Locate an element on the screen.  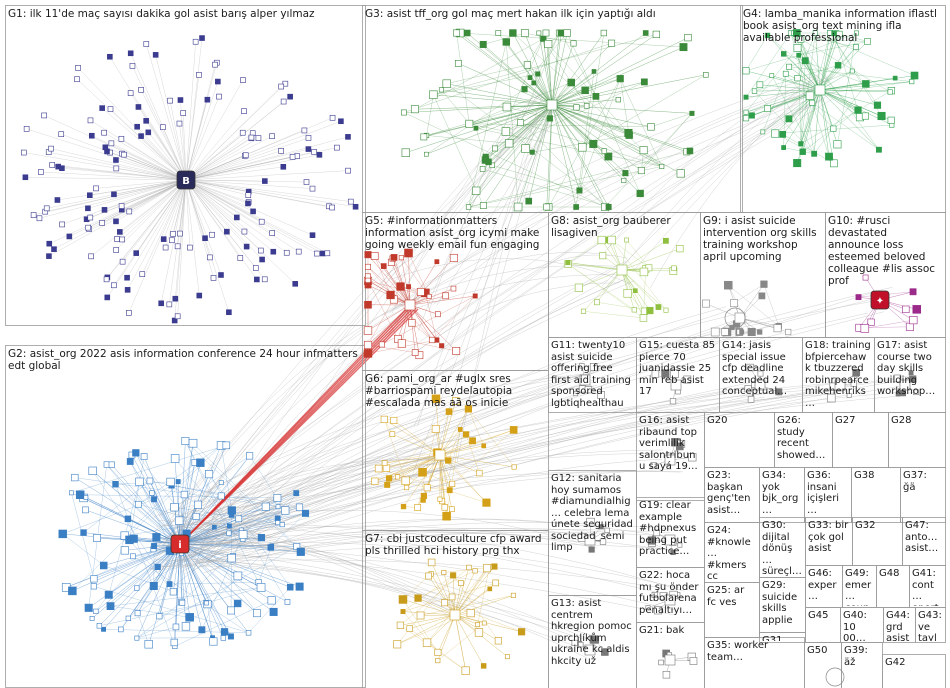
g16-node is located at coordinates (692, 457).